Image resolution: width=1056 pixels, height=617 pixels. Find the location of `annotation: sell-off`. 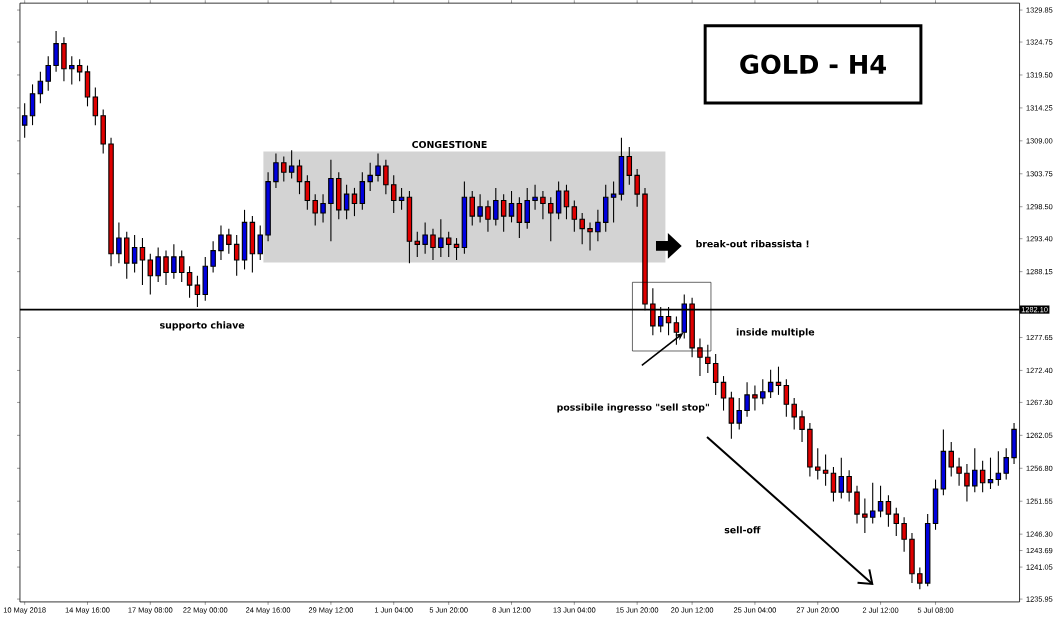

annotation: sell-off is located at coordinates (742, 529).